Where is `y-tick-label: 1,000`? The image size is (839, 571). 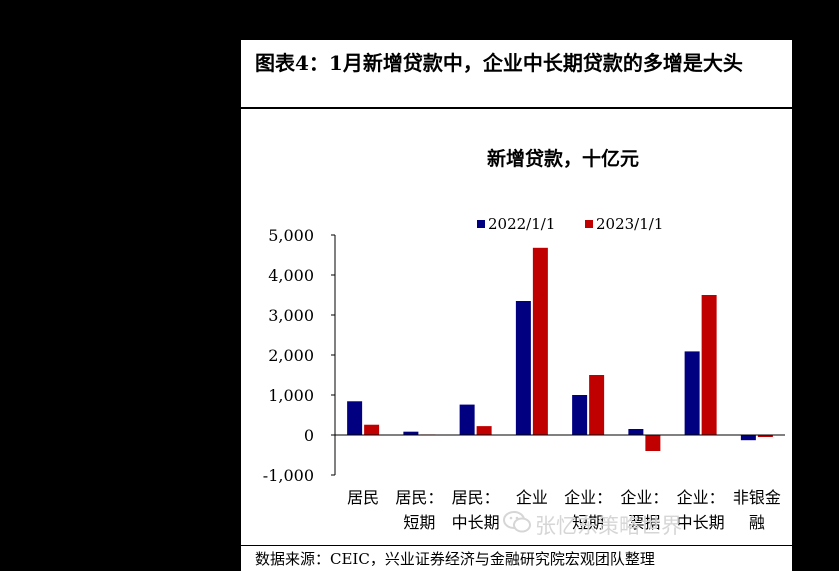
y-tick-label: 1,000 is located at coordinates (291, 395).